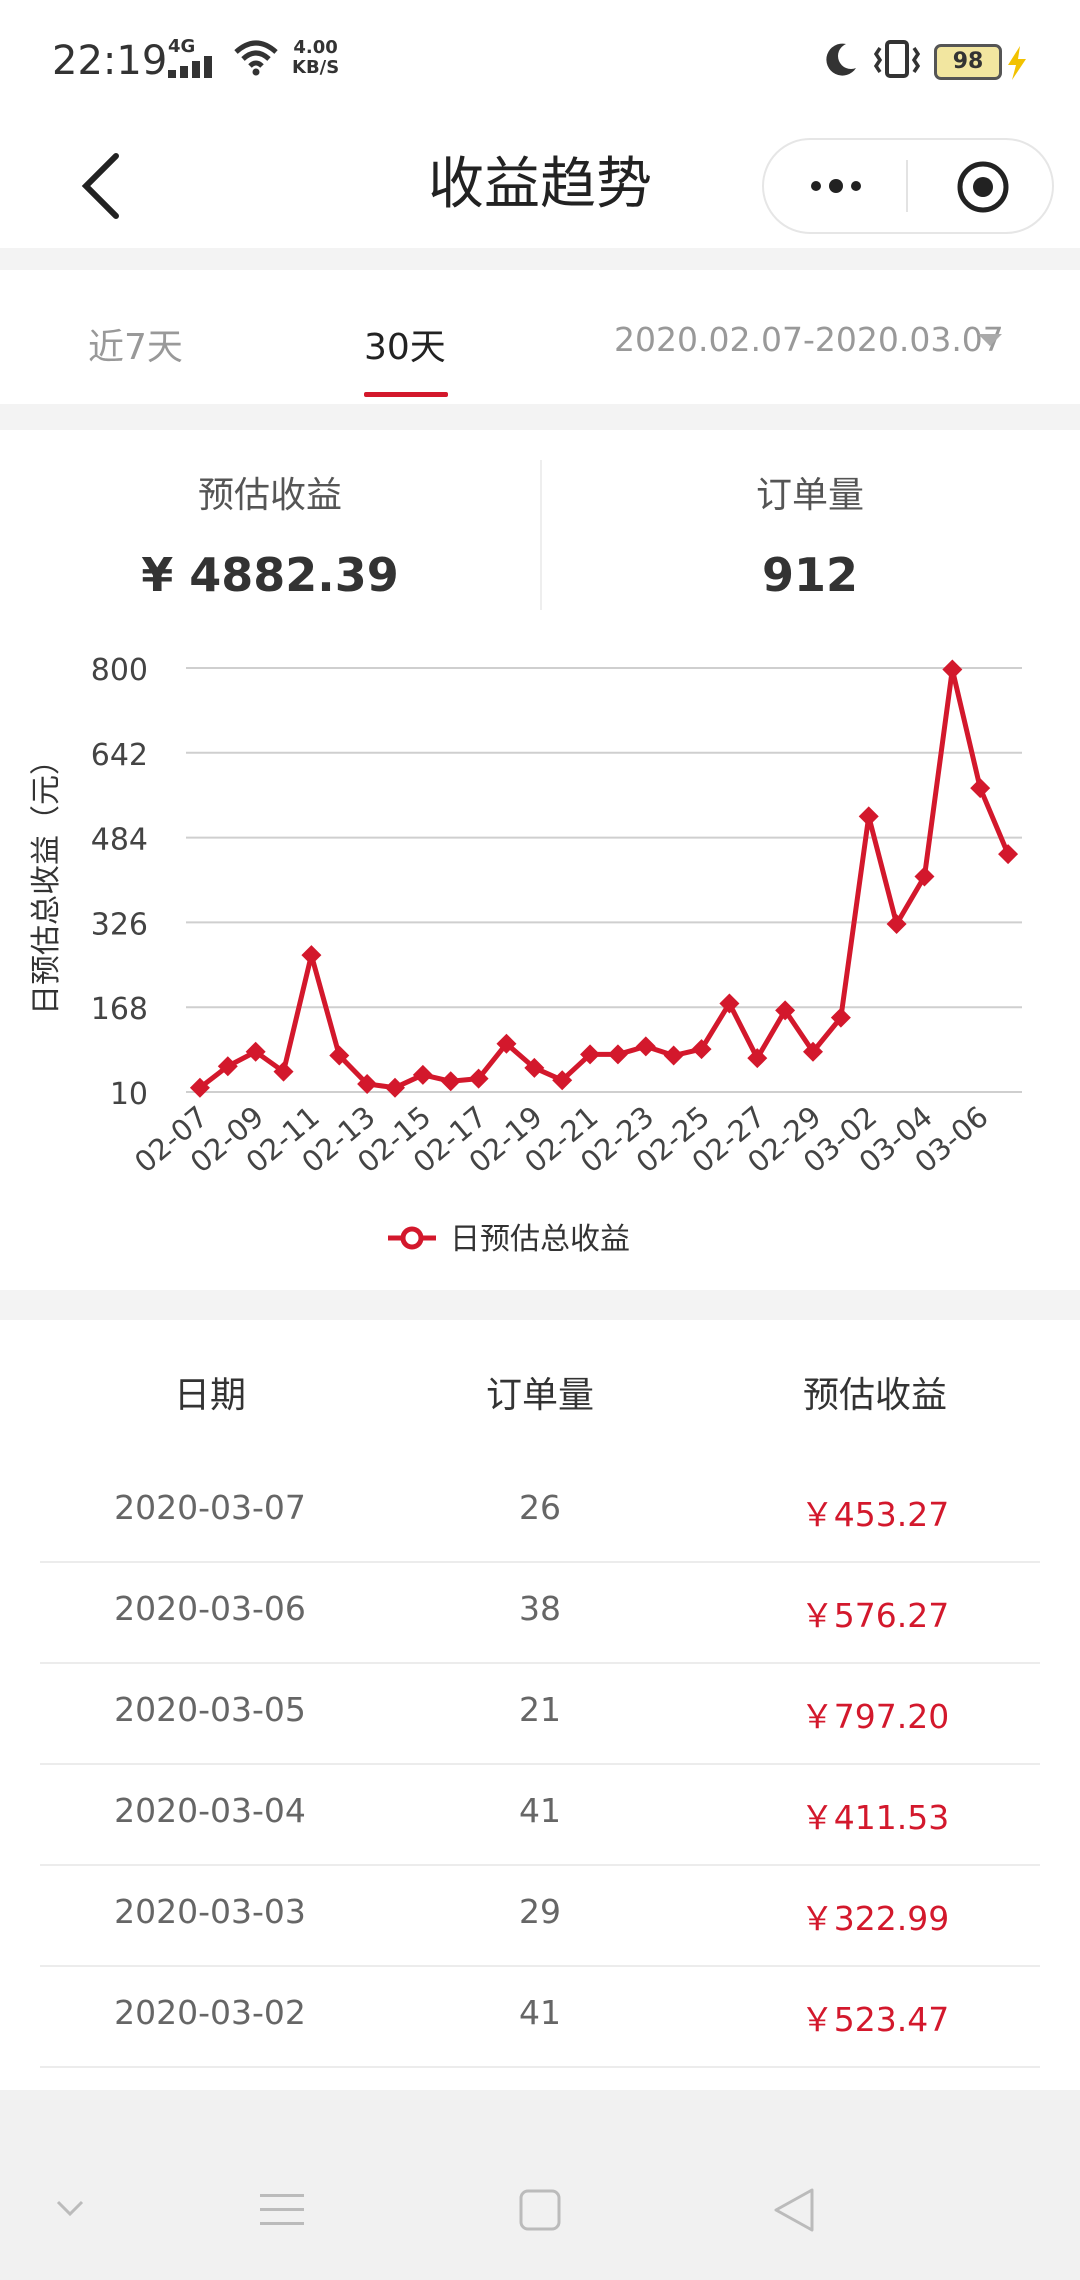  I want to click on y-tick-label: 484, so click(119, 840).